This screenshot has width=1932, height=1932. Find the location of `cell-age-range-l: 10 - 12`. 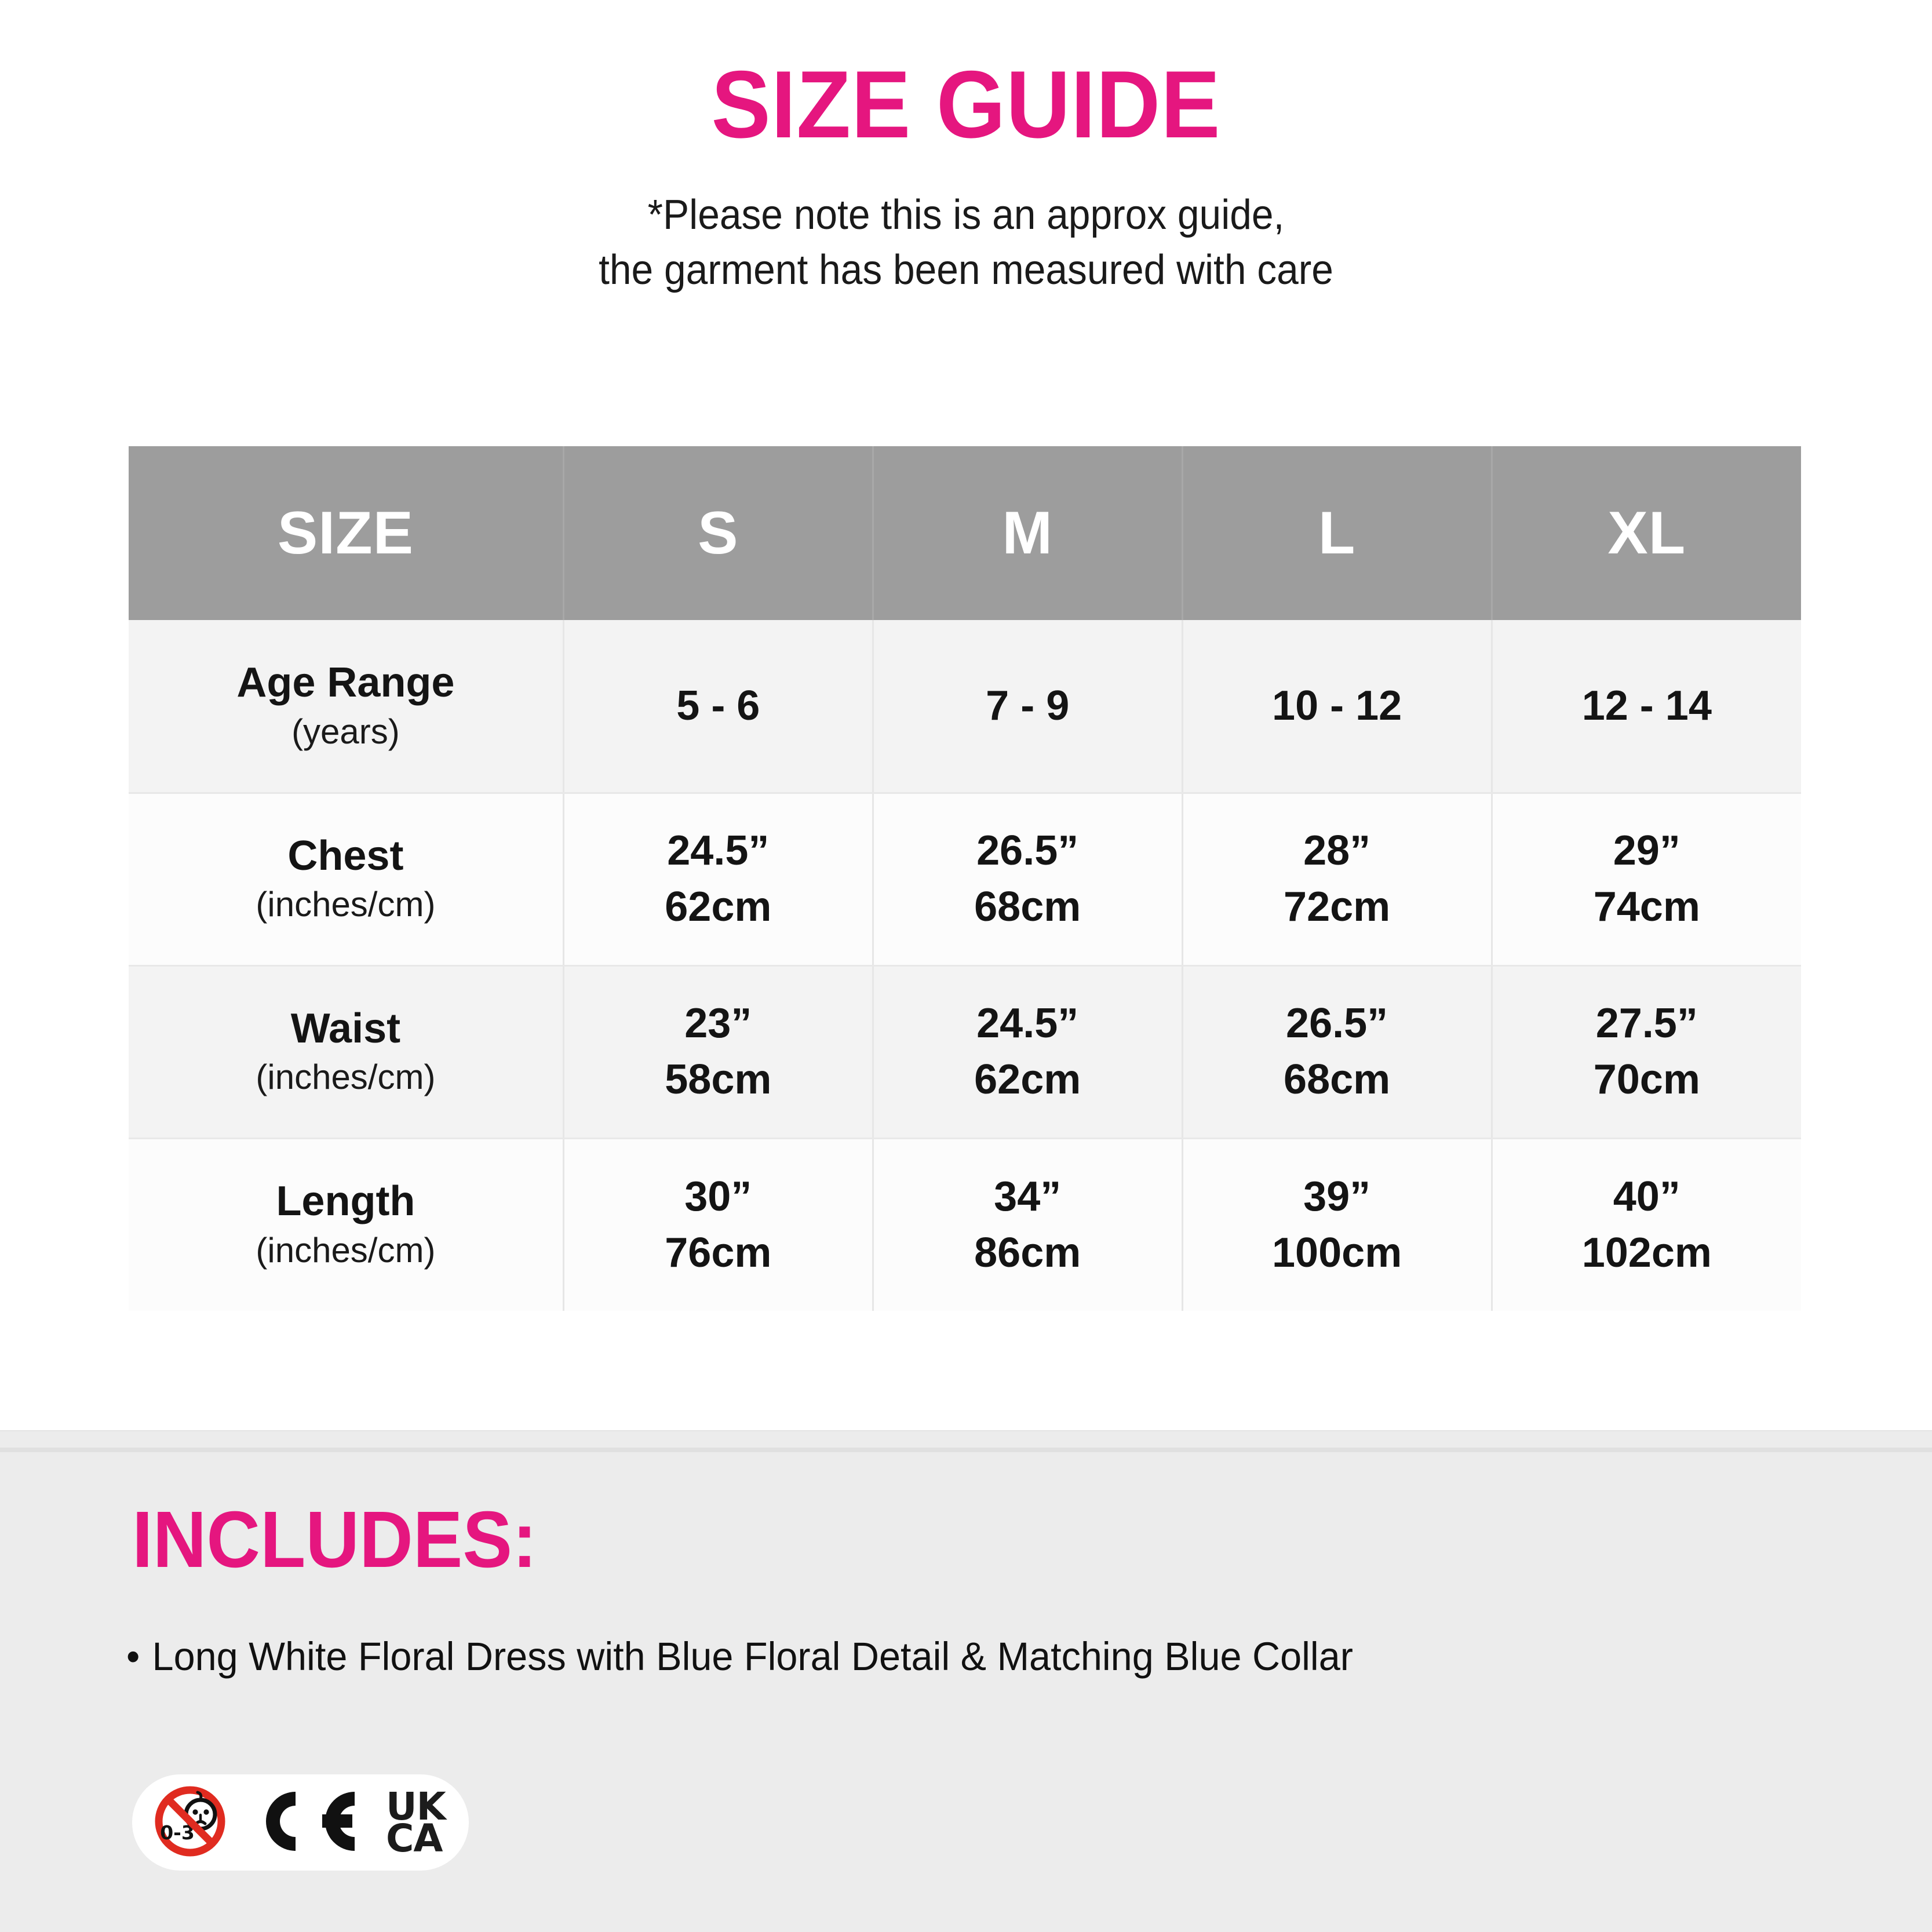

cell-age-range-l: 10 - 12 is located at coordinates (1337, 707).